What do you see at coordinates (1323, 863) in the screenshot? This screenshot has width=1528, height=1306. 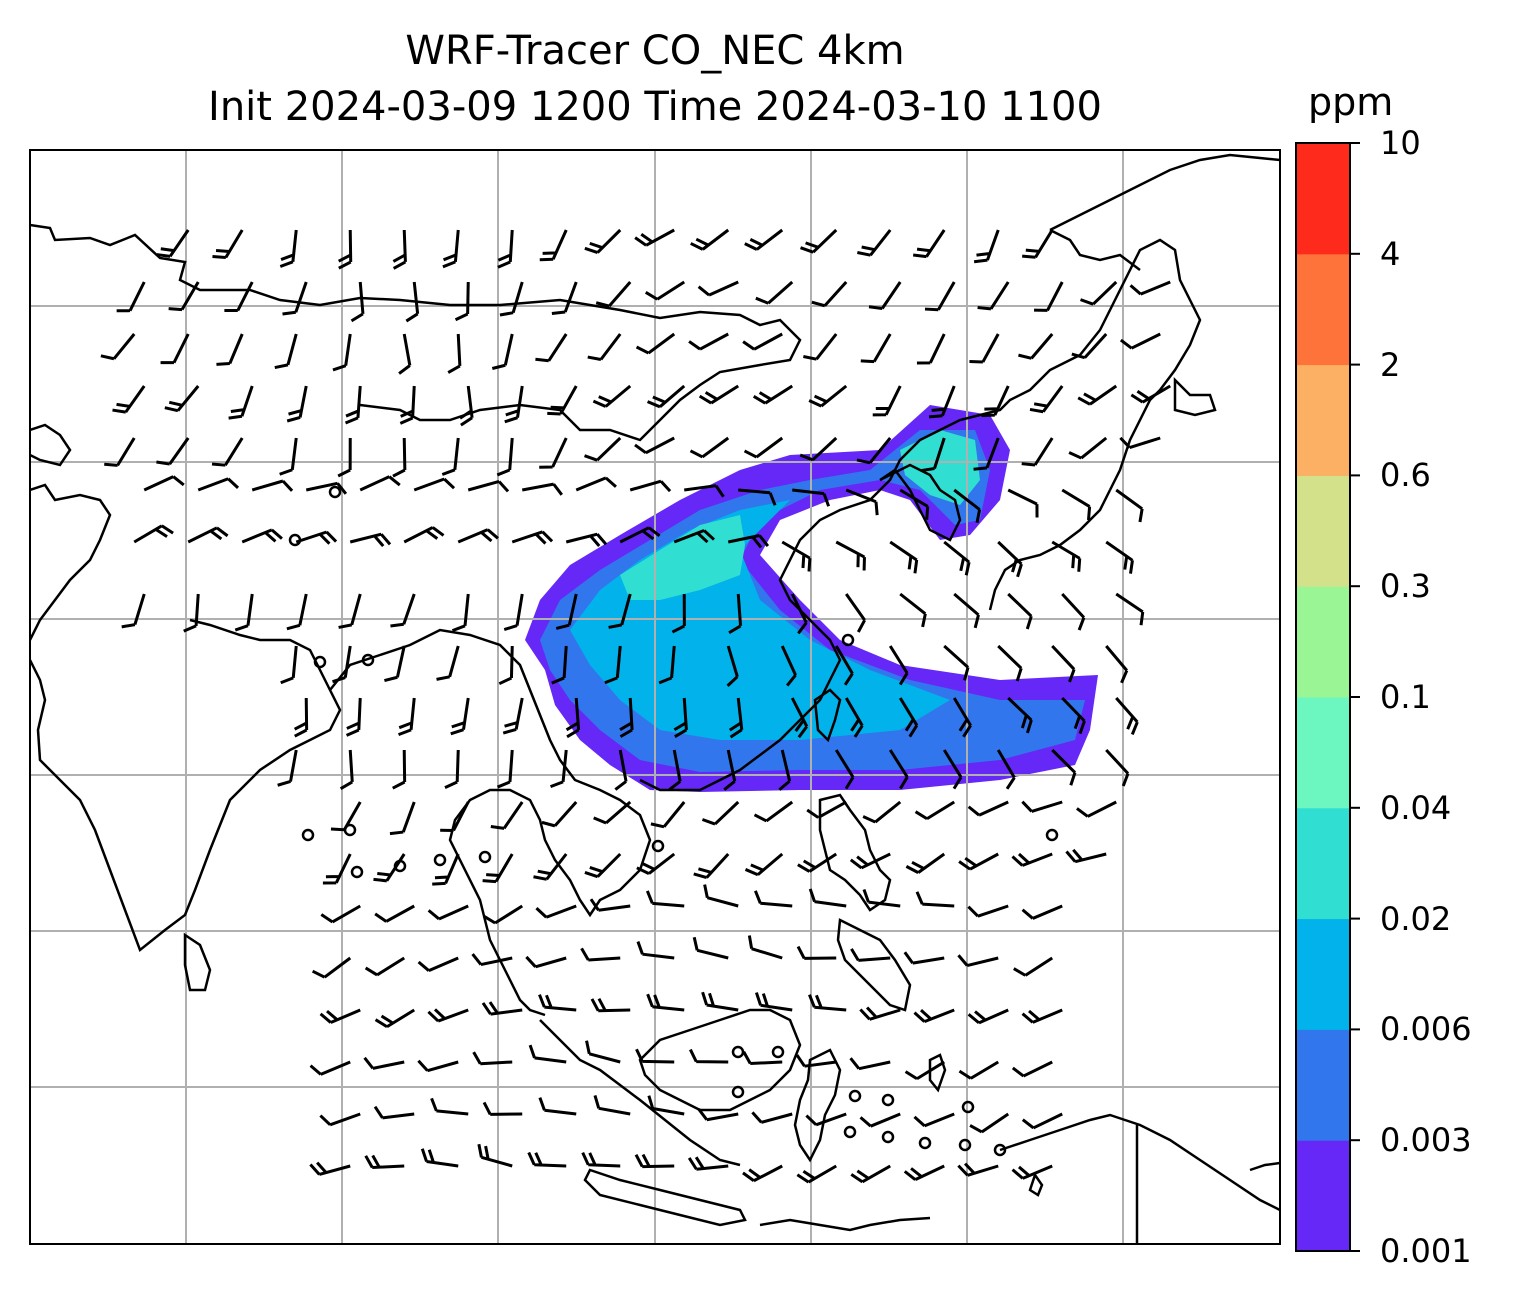 I see `colorbar-segment` at bounding box center [1323, 863].